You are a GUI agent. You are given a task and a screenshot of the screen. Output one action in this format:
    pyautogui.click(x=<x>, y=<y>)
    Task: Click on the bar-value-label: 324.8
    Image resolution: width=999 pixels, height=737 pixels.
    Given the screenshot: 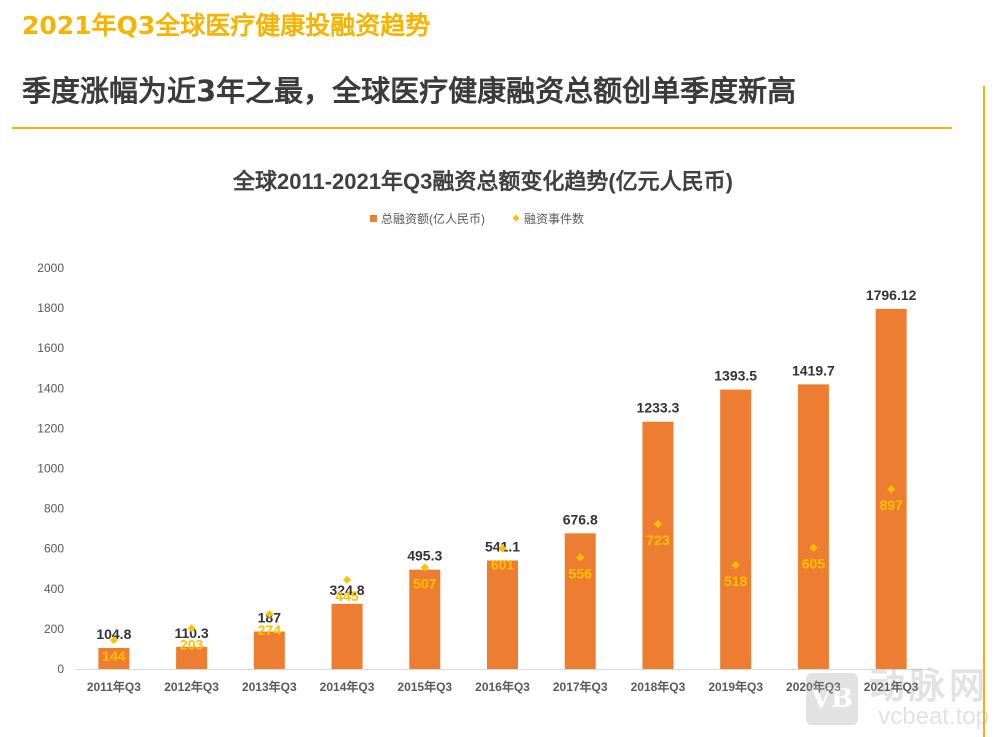 What is the action you would take?
    pyautogui.click(x=347, y=590)
    